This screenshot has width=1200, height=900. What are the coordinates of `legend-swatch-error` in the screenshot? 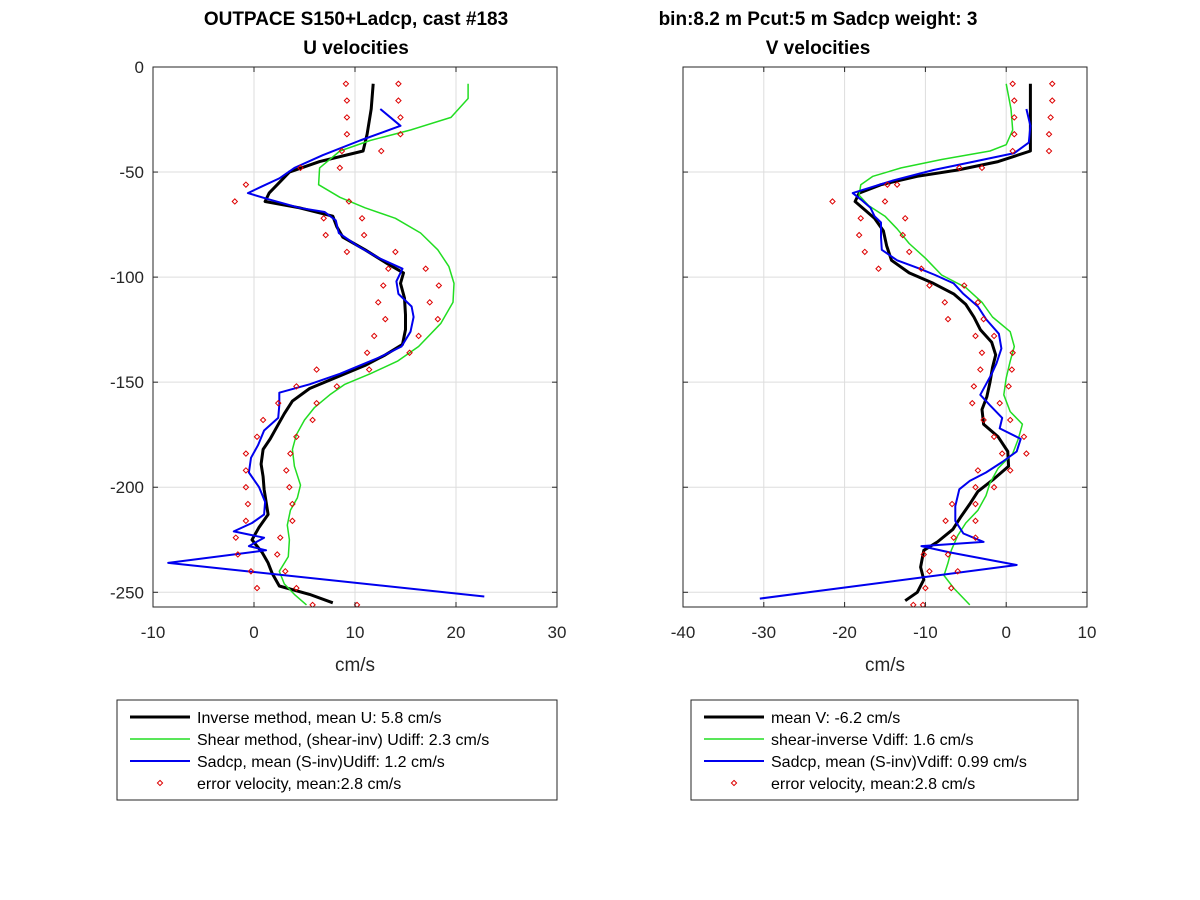 It's located at (160, 783).